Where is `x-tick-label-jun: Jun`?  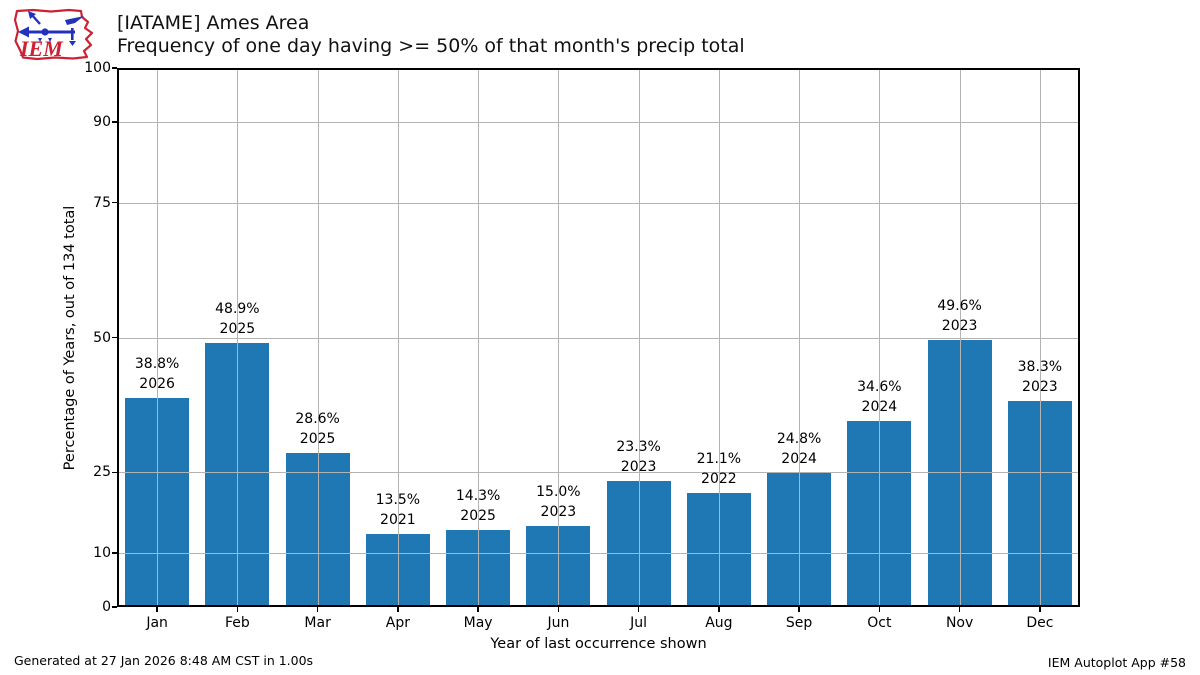
x-tick-label-jun: Jun is located at coordinates (558, 623).